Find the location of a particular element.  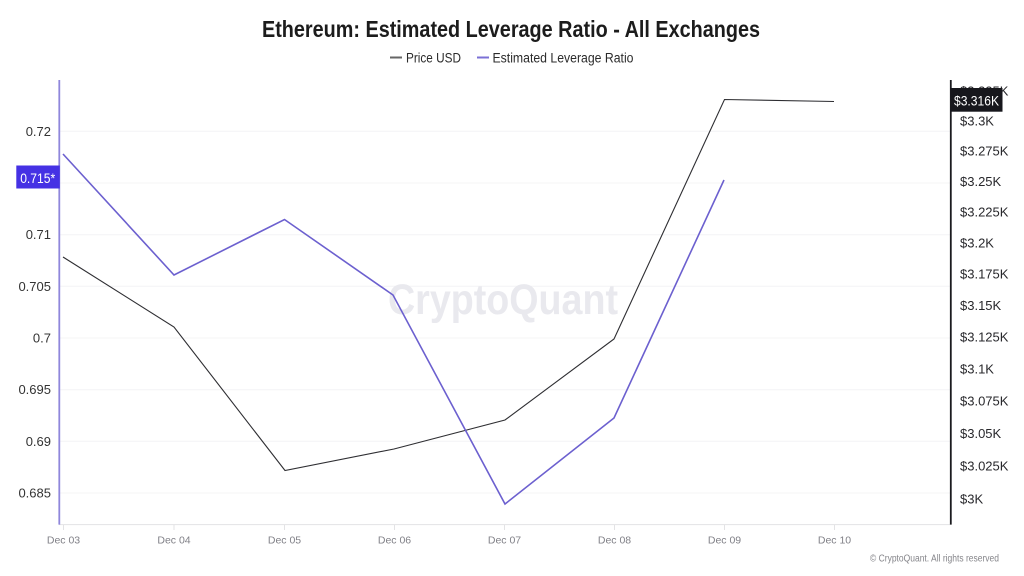

svg-text: Dec 08 is located at coordinates (614, 541).